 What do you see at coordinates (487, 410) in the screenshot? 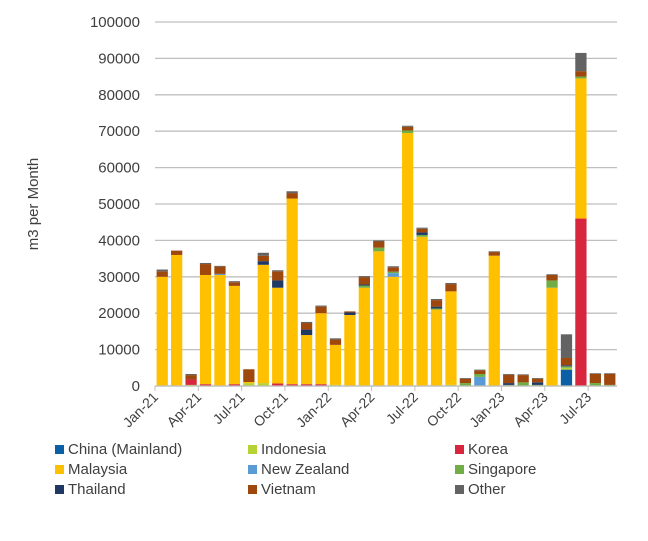
I see `x-tick-label: Jan-23` at bounding box center [487, 410].